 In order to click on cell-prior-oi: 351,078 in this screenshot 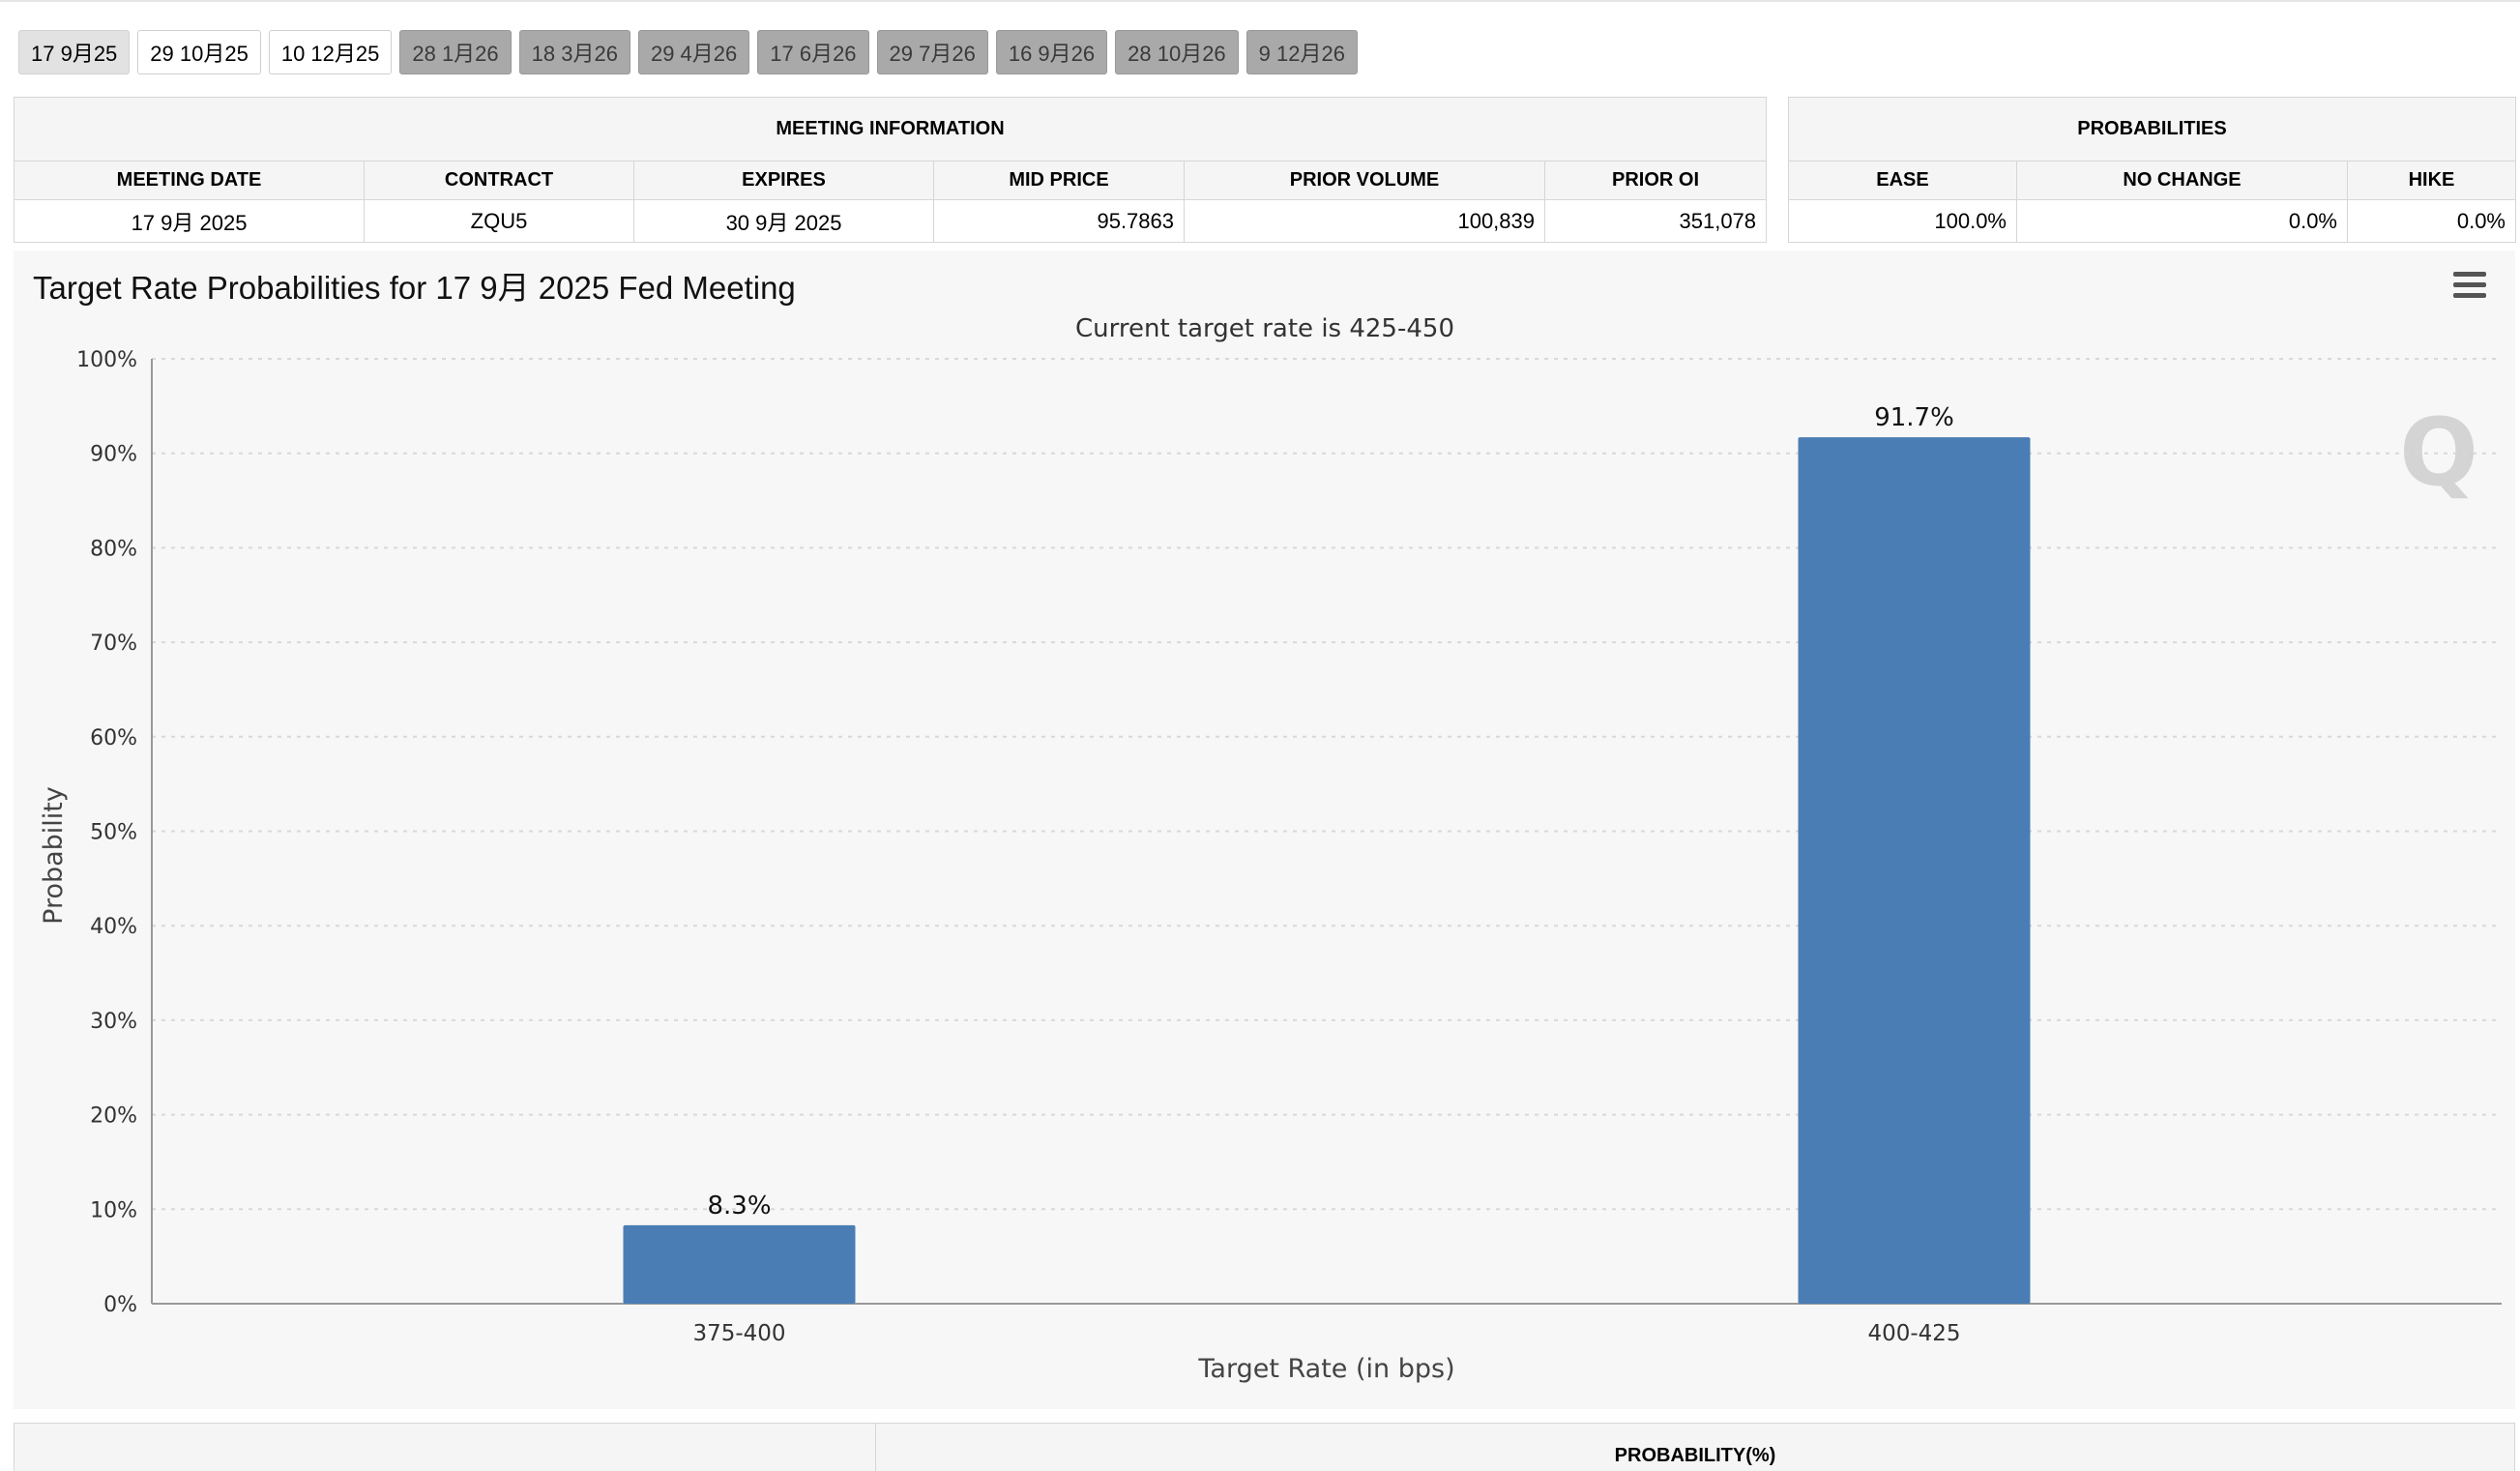, I will do `click(1656, 221)`.